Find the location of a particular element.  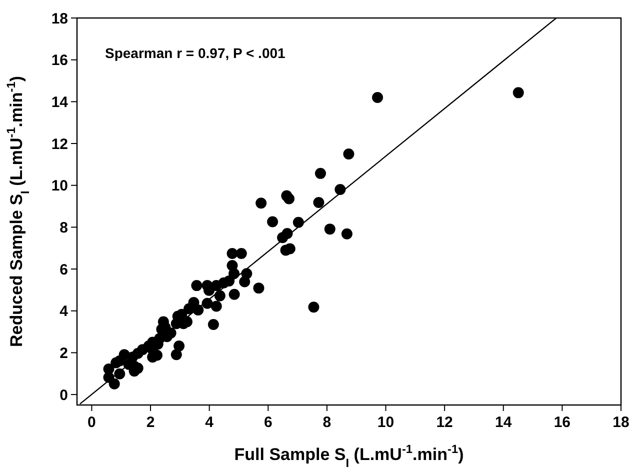

x-tick-label: 2 is located at coordinates (150, 422).